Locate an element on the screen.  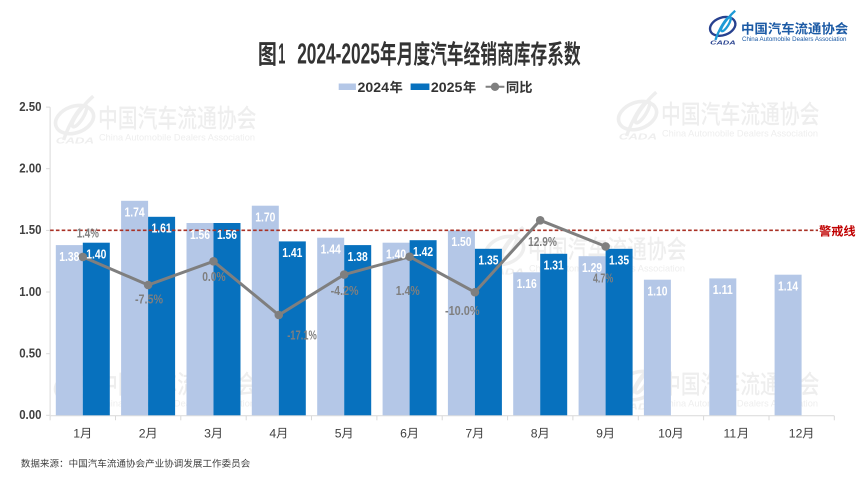
svg-text: -10.0% is located at coordinates (462, 310).